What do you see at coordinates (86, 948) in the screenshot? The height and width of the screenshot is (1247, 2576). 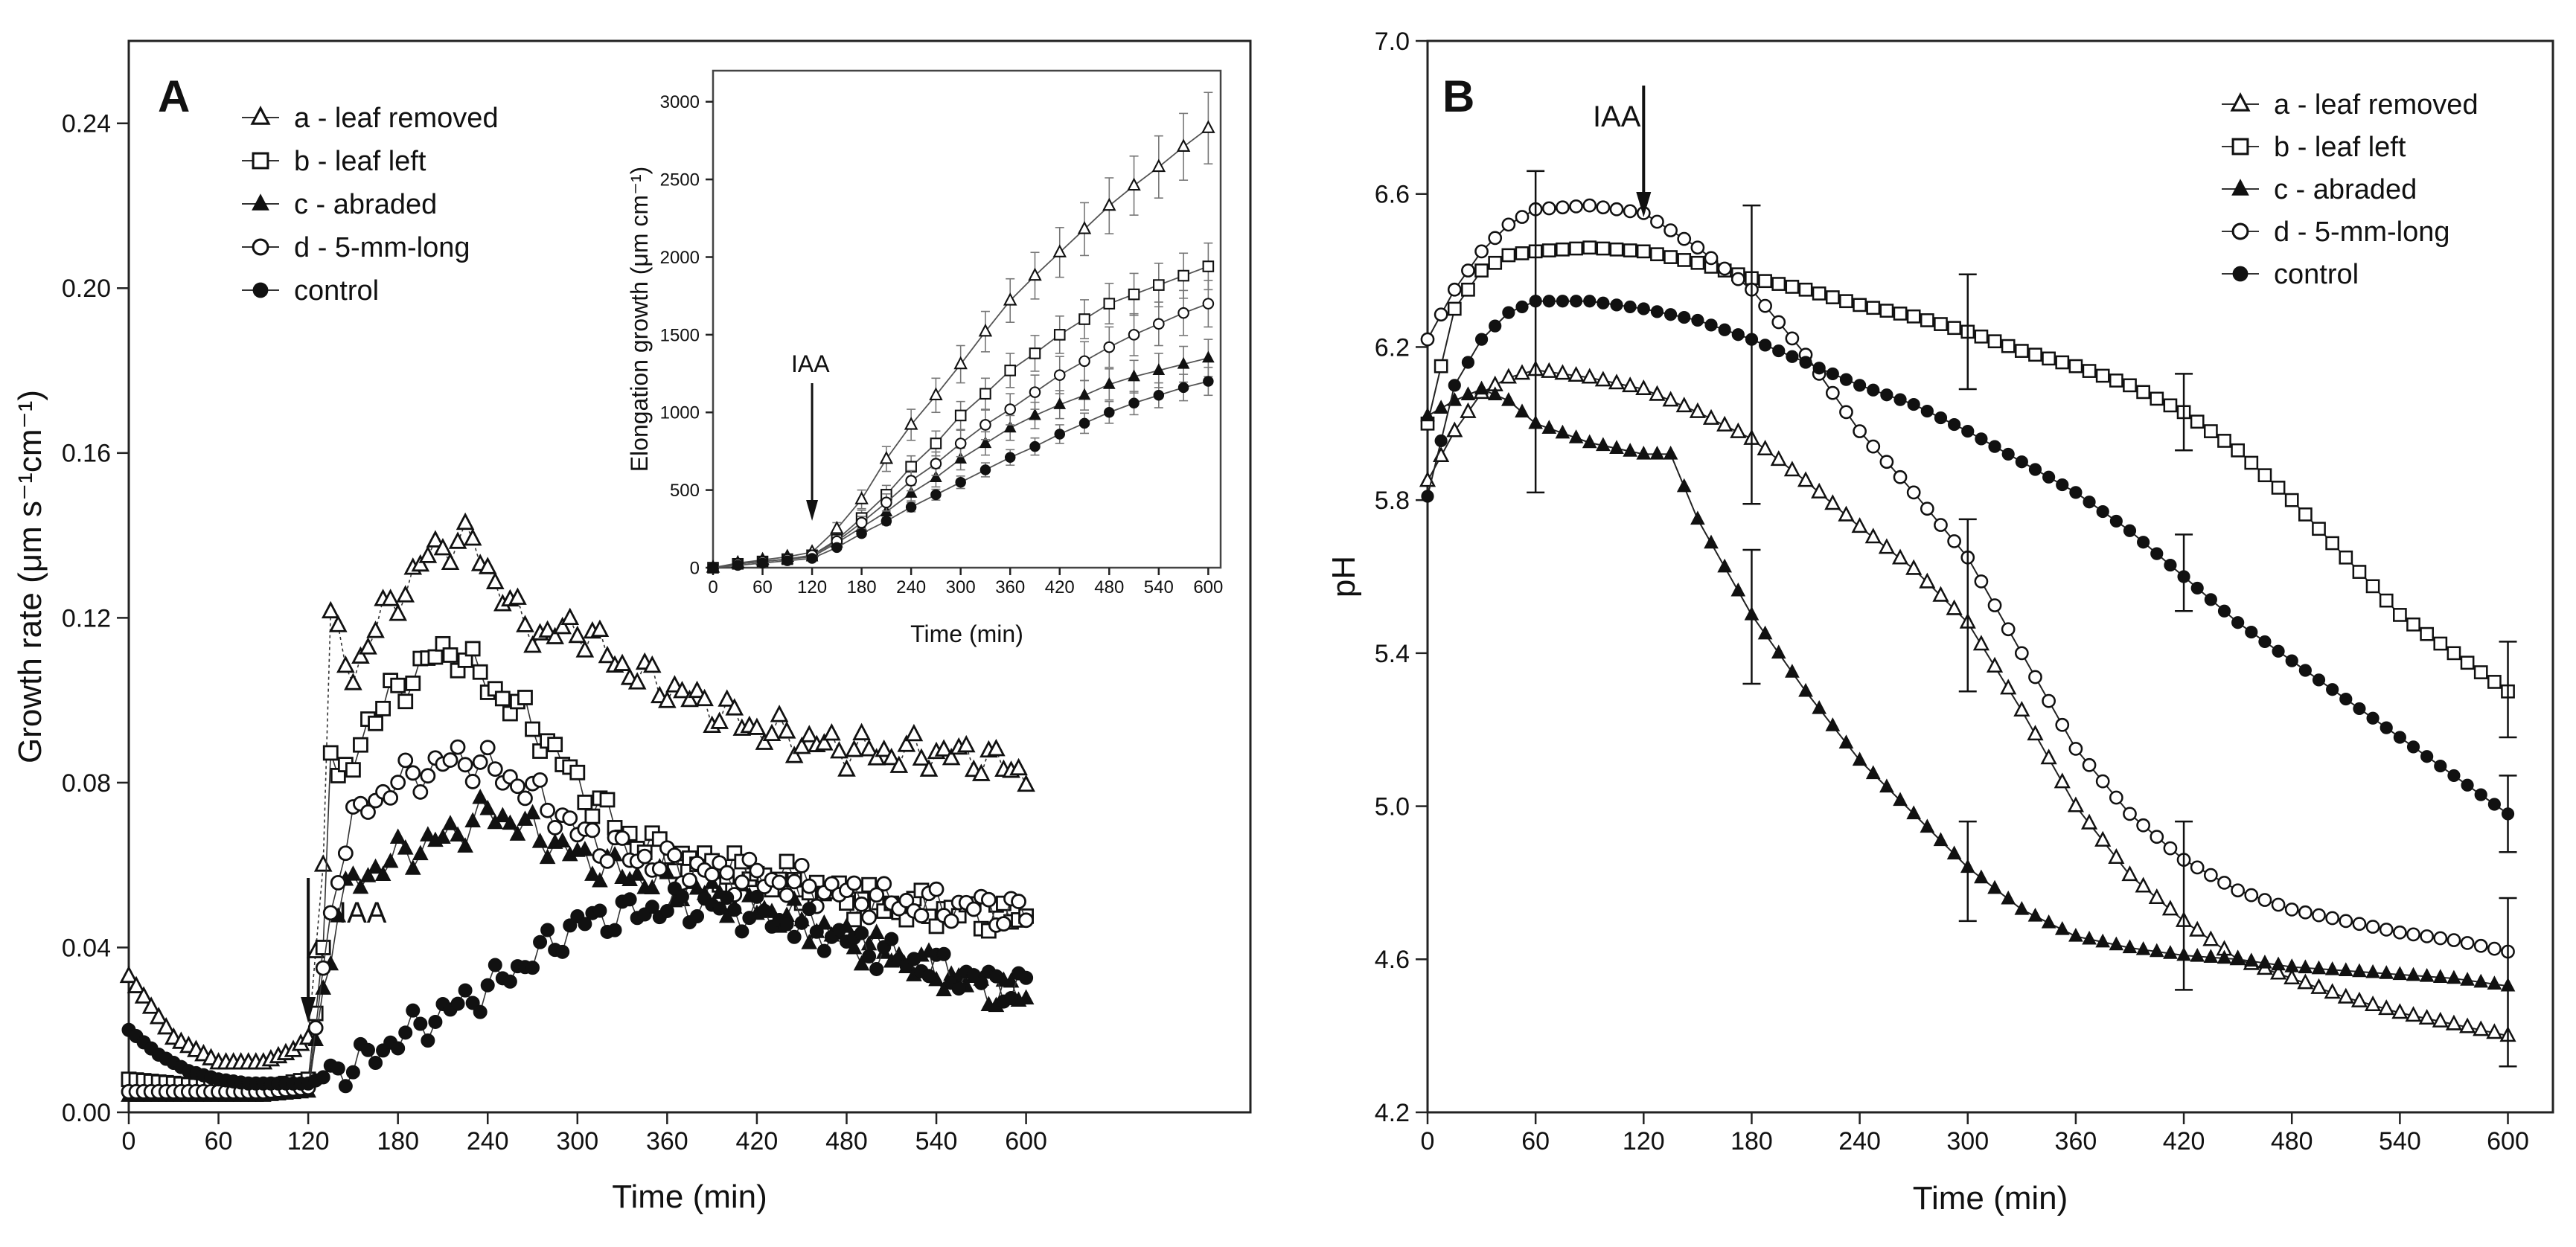 I see `y-tick-label: 0.04` at bounding box center [86, 948].